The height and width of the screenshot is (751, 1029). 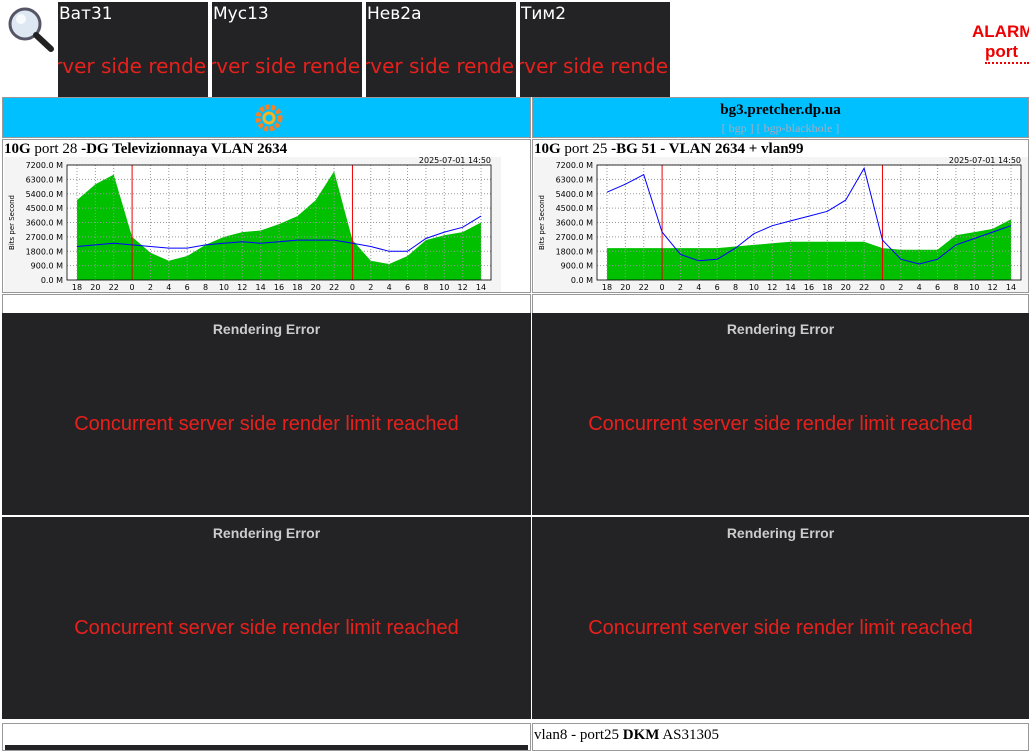 I want to click on y-tick-label: 7200.0 M, so click(x=45, y=165).